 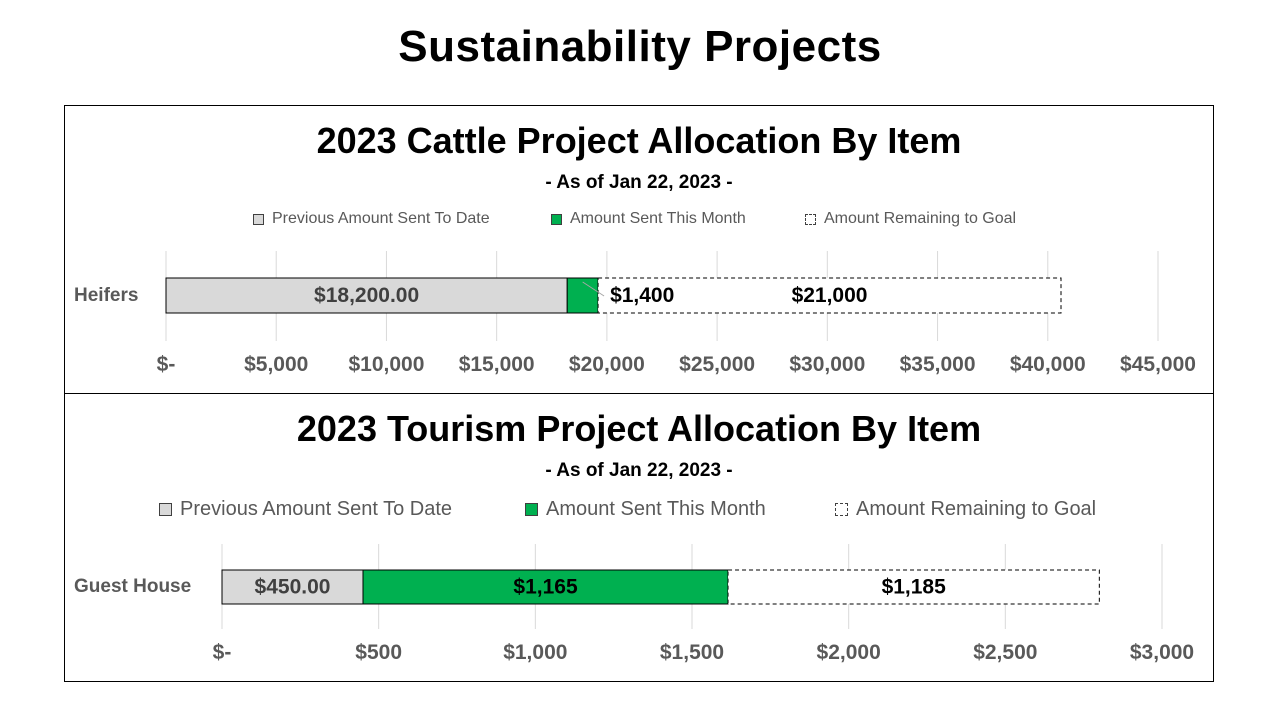 I want to click on data-label-previous: $450.00, so click(x=293, y=587).